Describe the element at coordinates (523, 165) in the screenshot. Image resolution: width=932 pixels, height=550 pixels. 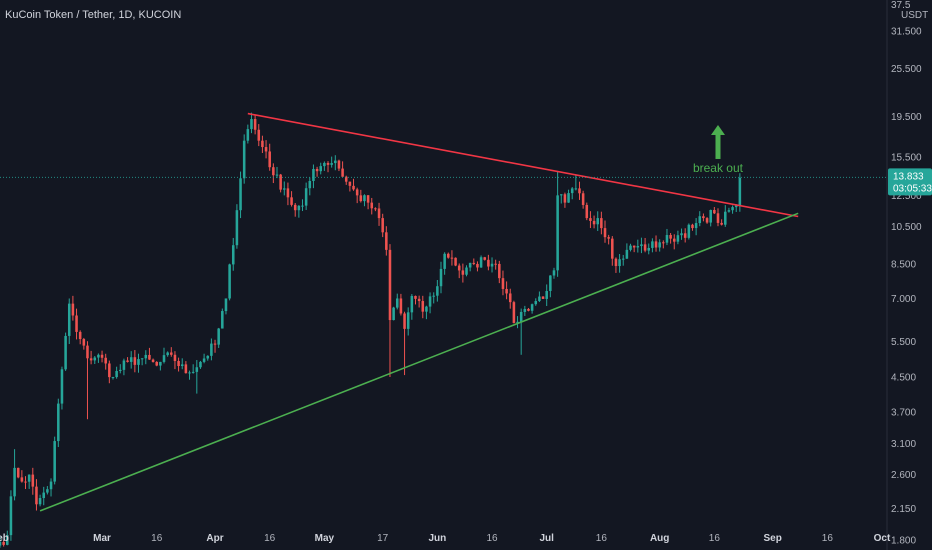
I see `trendline` at that location.